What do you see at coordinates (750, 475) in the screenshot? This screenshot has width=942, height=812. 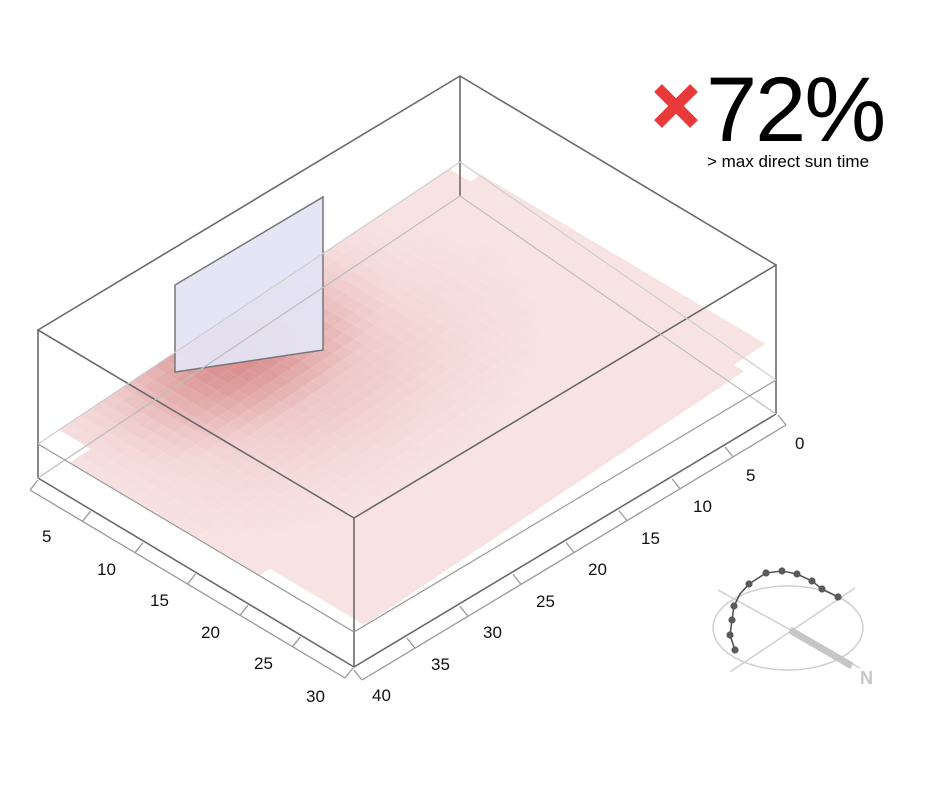 I see `right-tick-label: 5` at bounding box center [750, 475].